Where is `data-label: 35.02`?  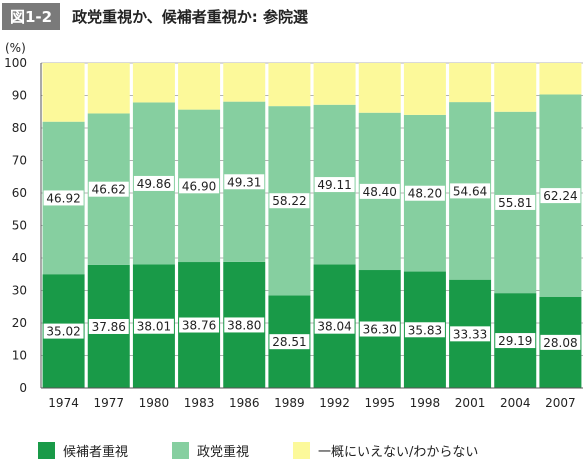 data-label: 35.02 is located at coordinates (63, 332).